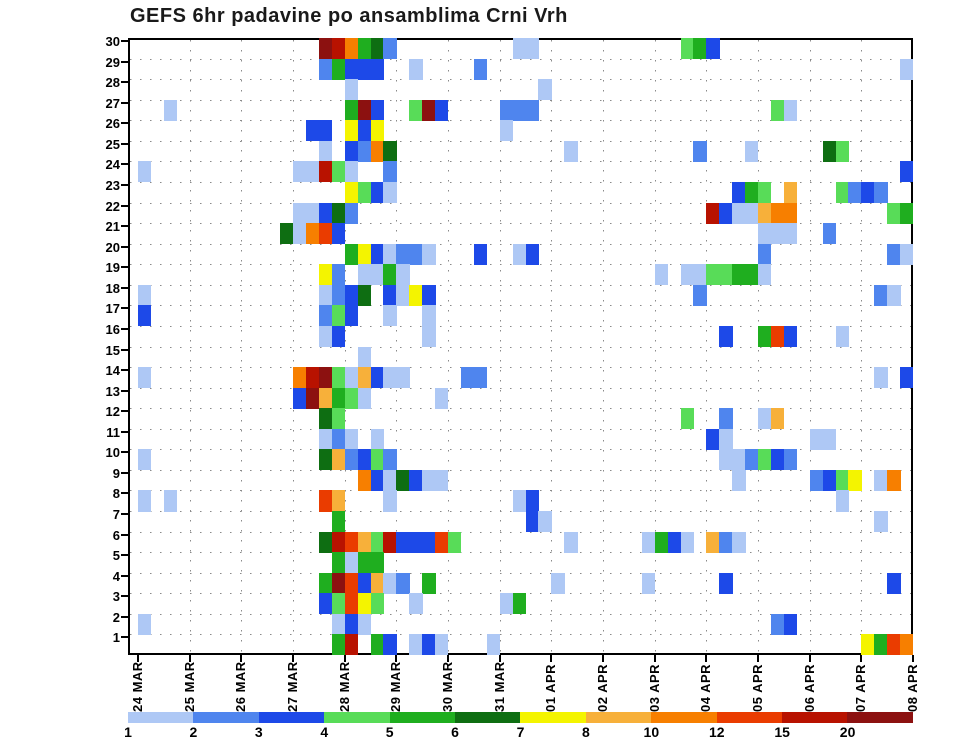  I want to click on x-axis-label: 04 APR, so click(706, 687).